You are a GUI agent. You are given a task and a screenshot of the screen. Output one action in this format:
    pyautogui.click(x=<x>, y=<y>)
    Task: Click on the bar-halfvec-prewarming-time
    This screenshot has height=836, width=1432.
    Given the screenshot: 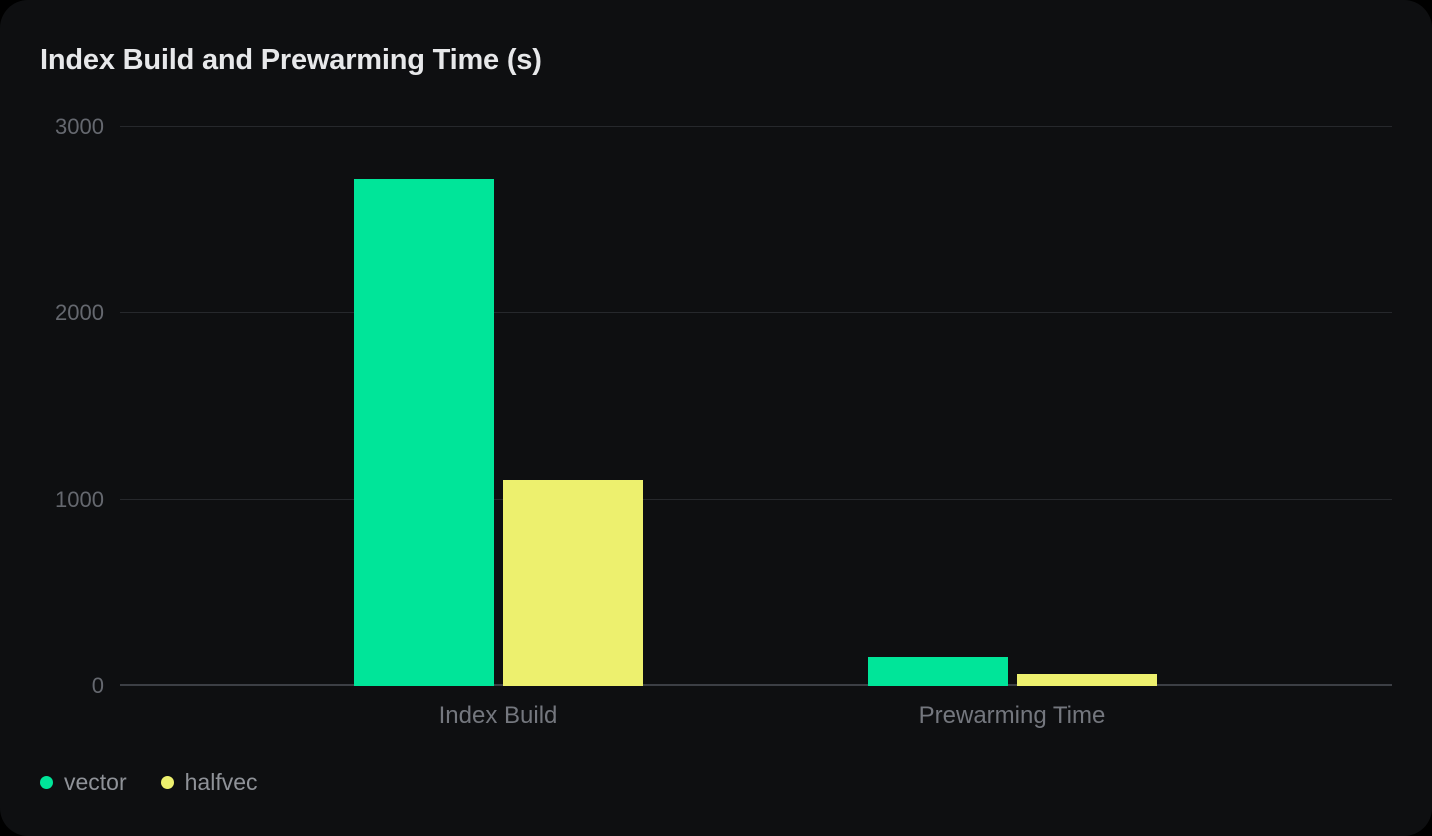 What is the action you would take?
    pyautogui.click(x=1086, y=680)
    